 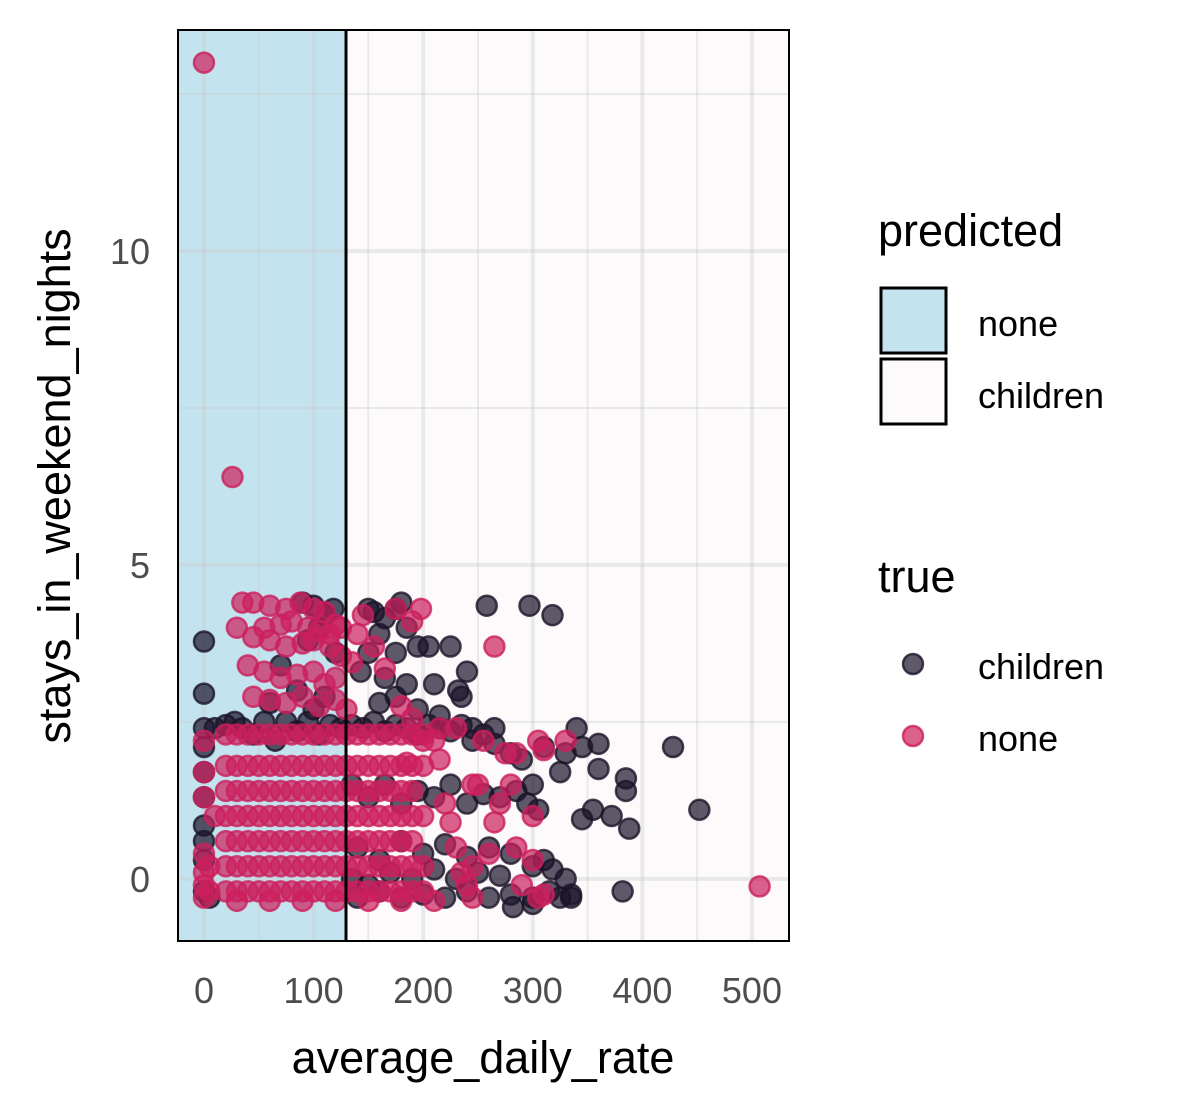 I want to click on legend-swatch-children, so click(x=913, y=391).